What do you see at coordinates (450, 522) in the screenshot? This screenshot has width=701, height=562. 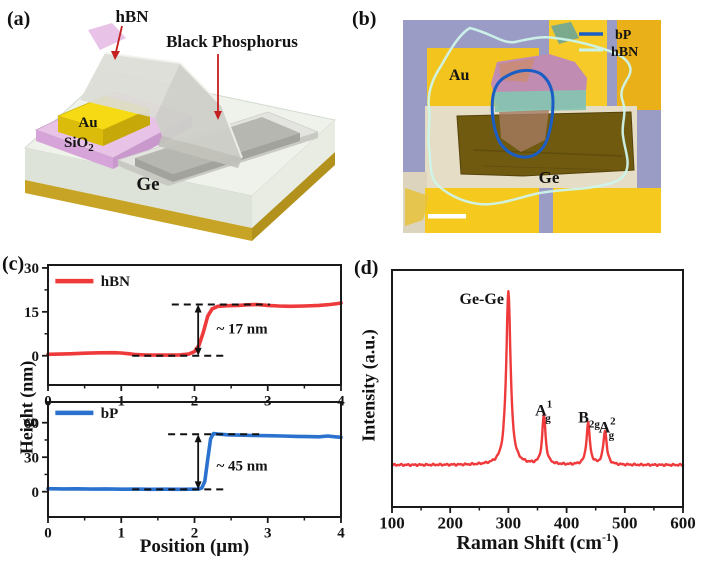 I see `x-tick-label: 200` at bounding box center [450, 522].